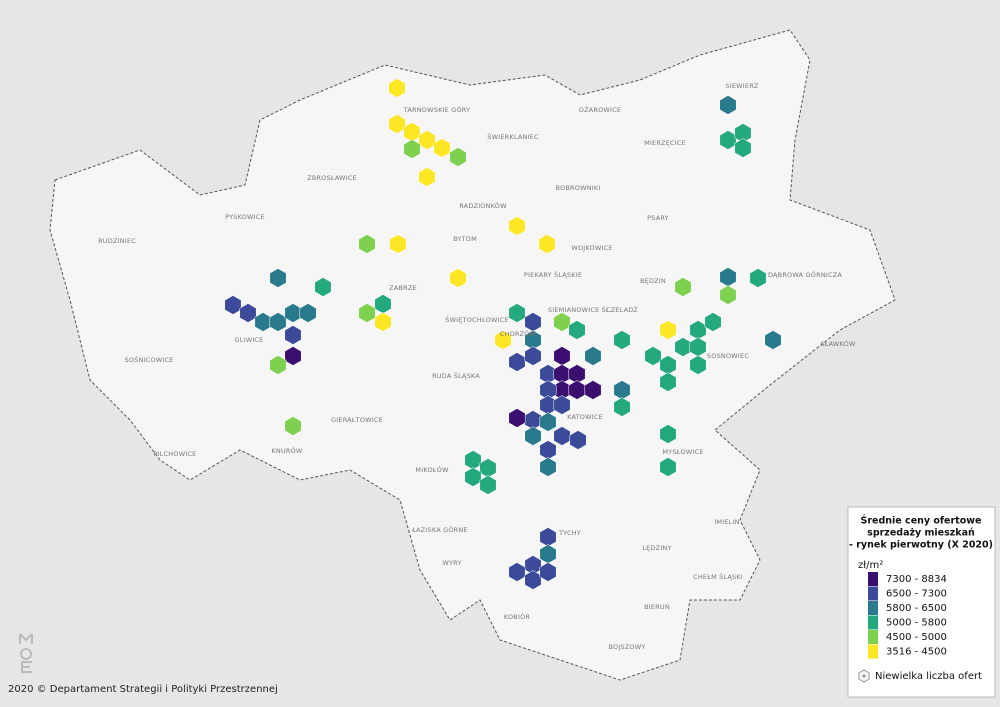  What do you see at coordinates (403, 288) in the screenshot?
I see `place-label: ZABRZE` at bounding box center [403, 288].